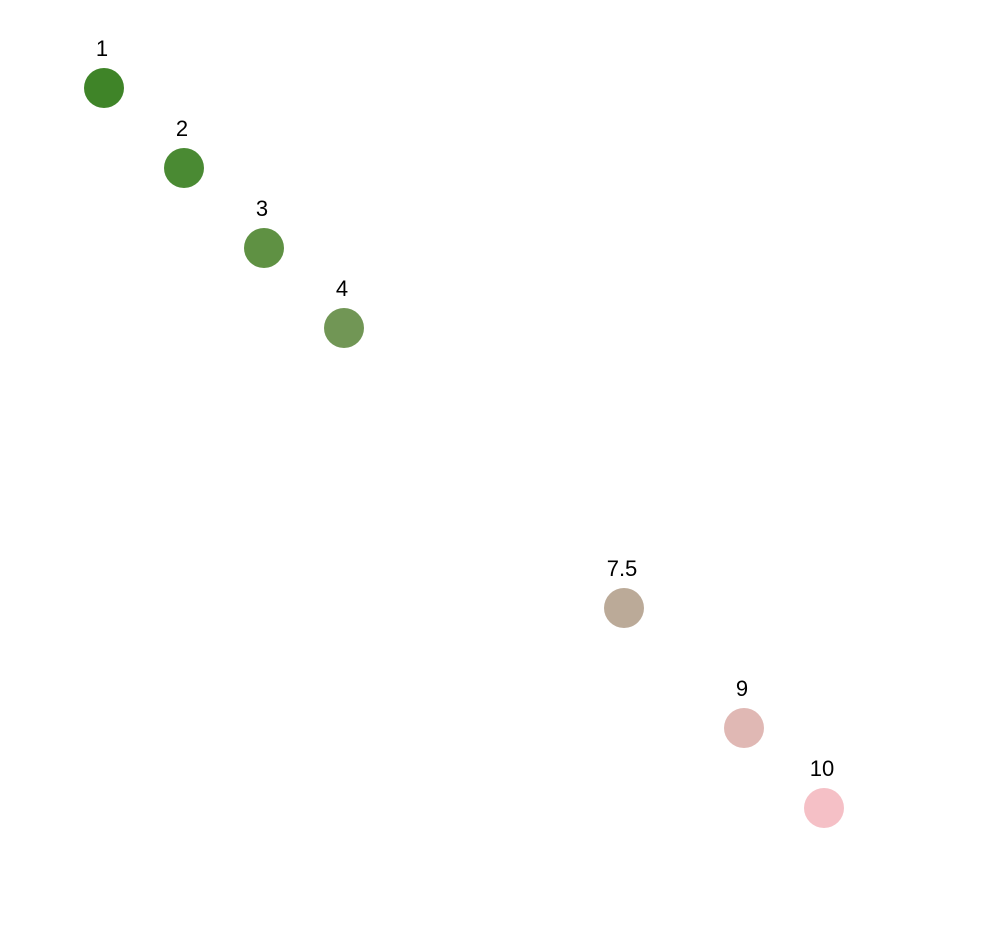 The image size is (986, 946). I want to click on data-point-group: 10, so click(824, 792).